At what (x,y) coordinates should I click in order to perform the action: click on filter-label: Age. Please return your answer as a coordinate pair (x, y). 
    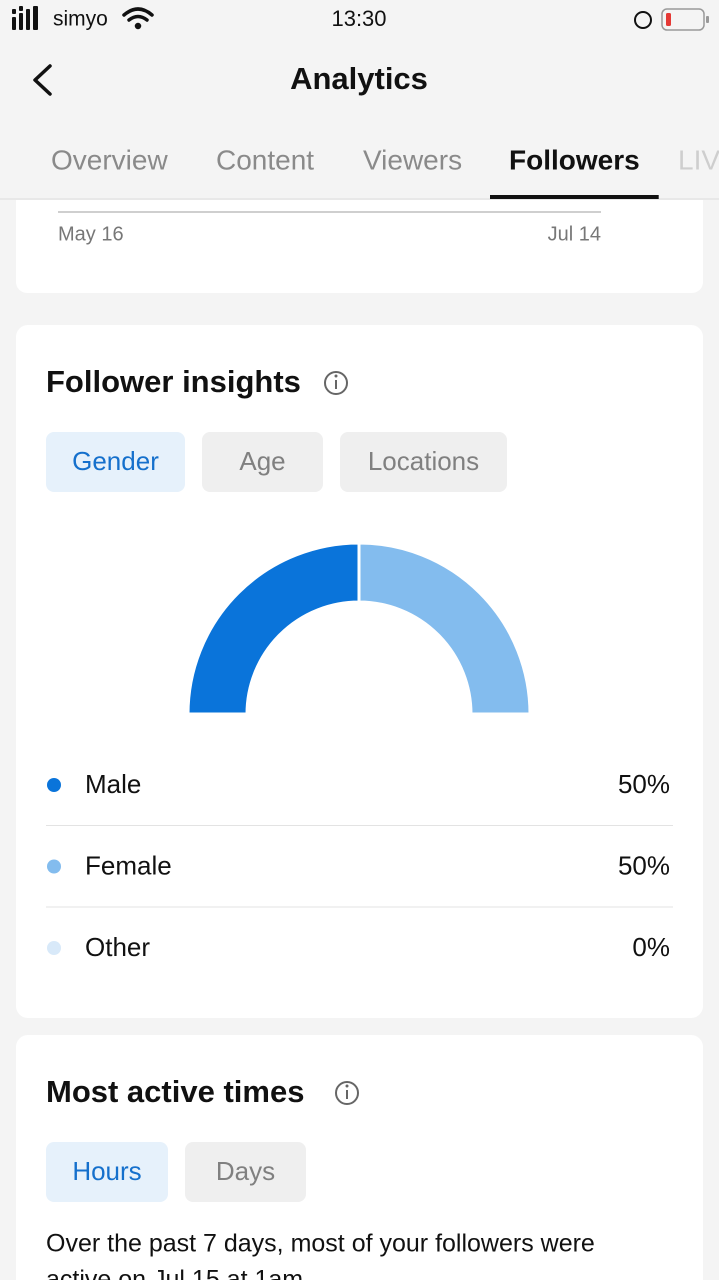
    Looking at the image, I should click on (262, 461).